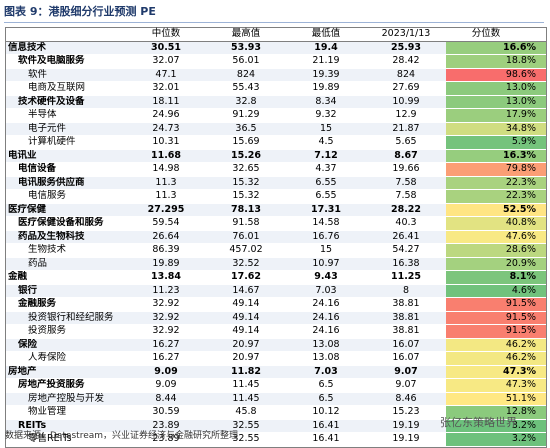 The width and height of the screenshot is (550, 448). I want to click on cell: 17.31, so click(326, 209).